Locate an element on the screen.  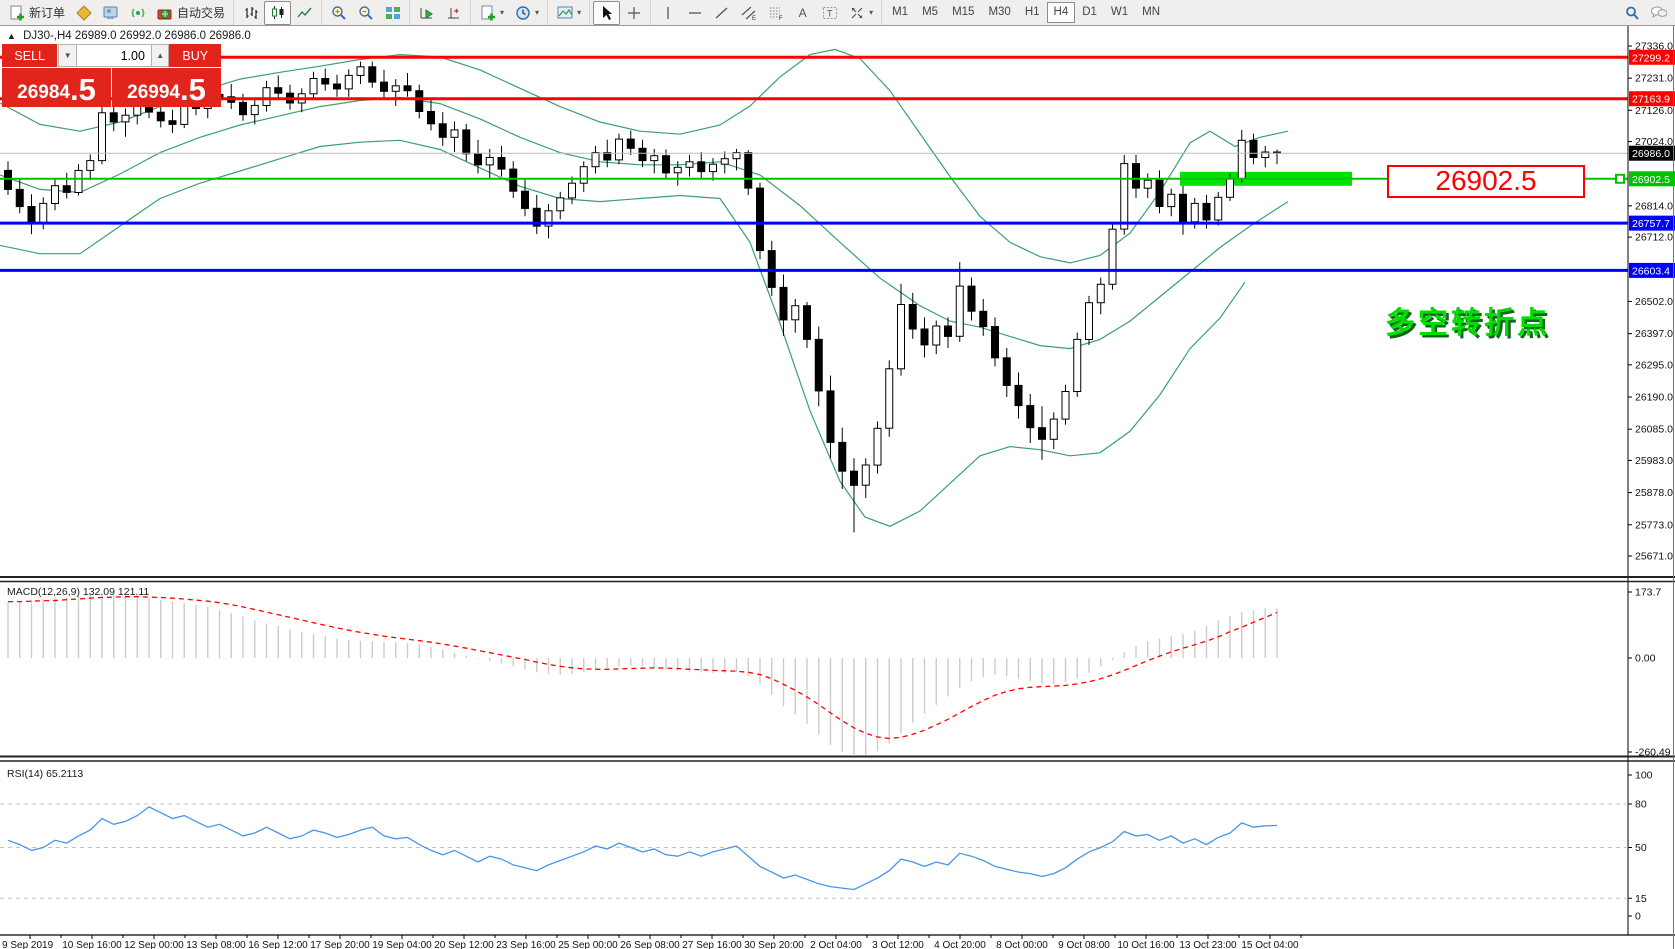
tile-windows-button is located at coordinates (392, 13).